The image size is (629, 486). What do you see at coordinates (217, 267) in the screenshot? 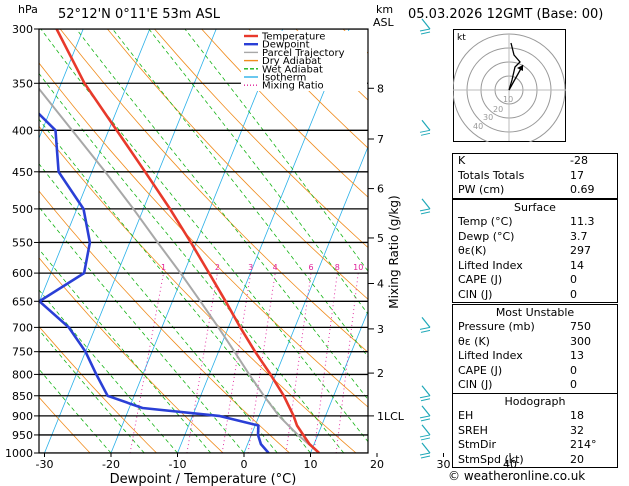
I see `mixing-ratio-label: 2` at bounding box center [217, 267].